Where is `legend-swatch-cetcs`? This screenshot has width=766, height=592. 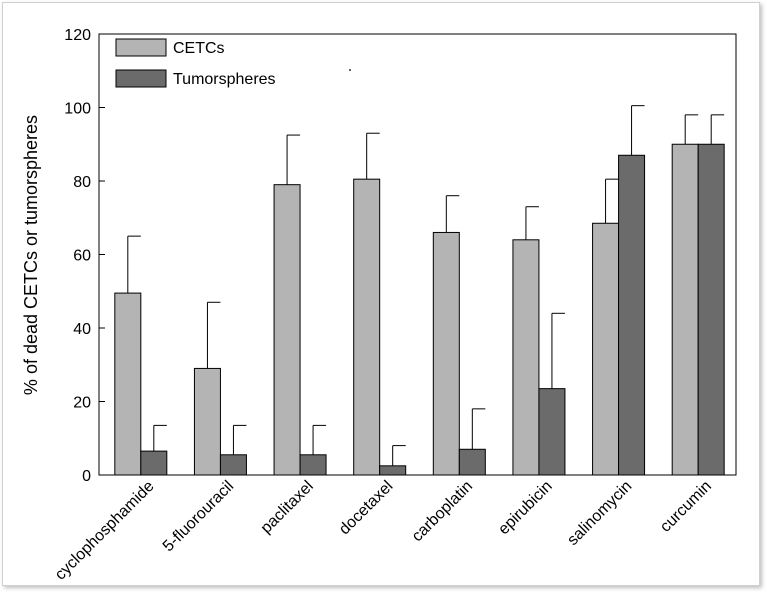
legend-swatch-cetcs is located at coordinates (141, 47).